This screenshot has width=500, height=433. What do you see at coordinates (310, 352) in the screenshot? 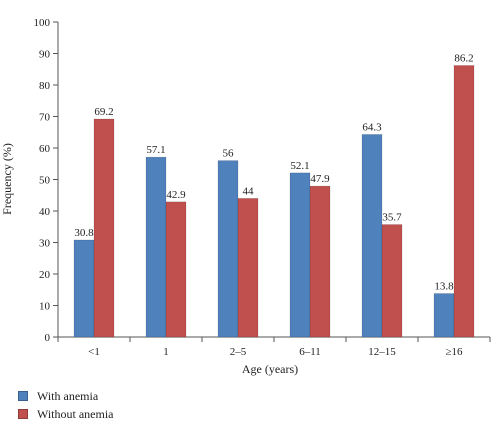
I see `x-tick-label-3: 6–11` at bounding box center [310, 352].